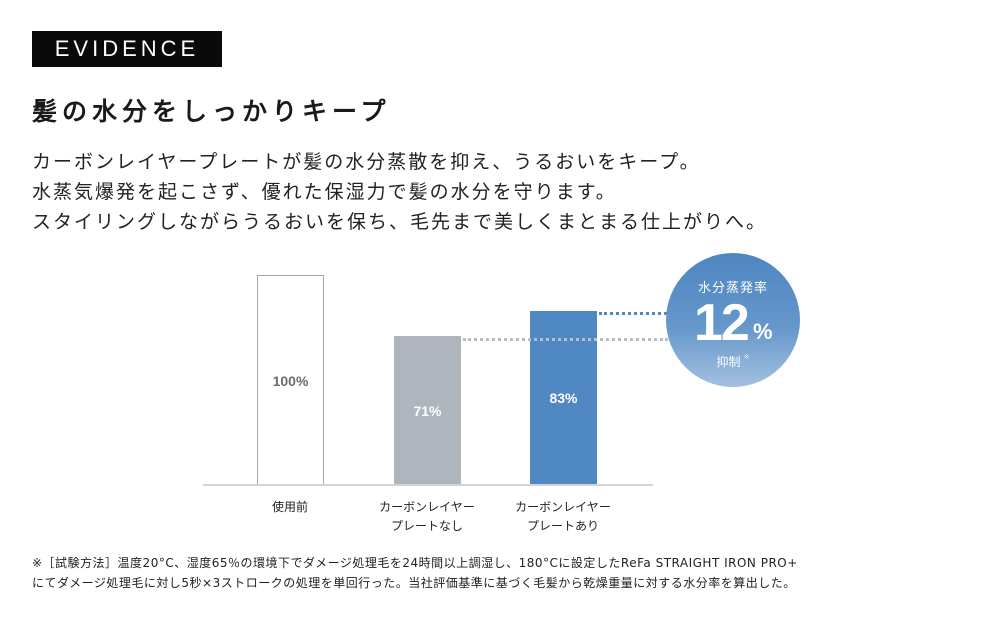 The width and height of the screenshot is (1000, 621). What do you see at coordinates (728, 362) in the screenshot?
I see `callout-caption-text: 抑制` at bounding box center [728, 362].